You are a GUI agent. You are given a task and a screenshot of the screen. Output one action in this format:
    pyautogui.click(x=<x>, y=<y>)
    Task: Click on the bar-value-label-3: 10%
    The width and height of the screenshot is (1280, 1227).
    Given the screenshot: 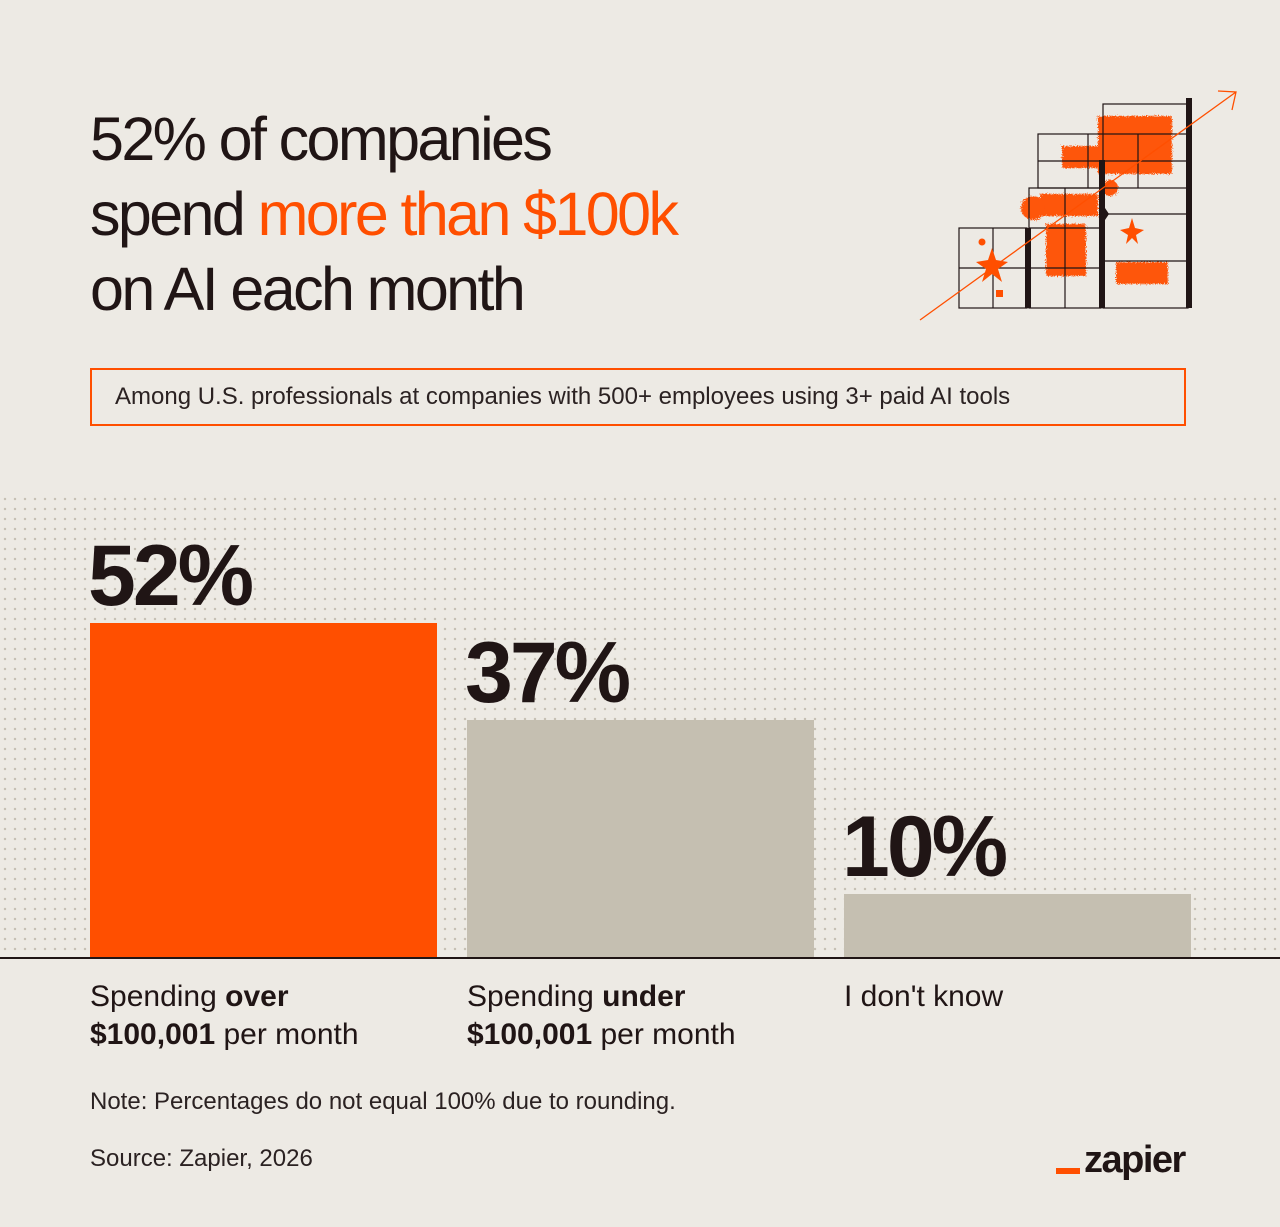 What is the action you would take?
    pyautogui.click(x=925, y=847)
    